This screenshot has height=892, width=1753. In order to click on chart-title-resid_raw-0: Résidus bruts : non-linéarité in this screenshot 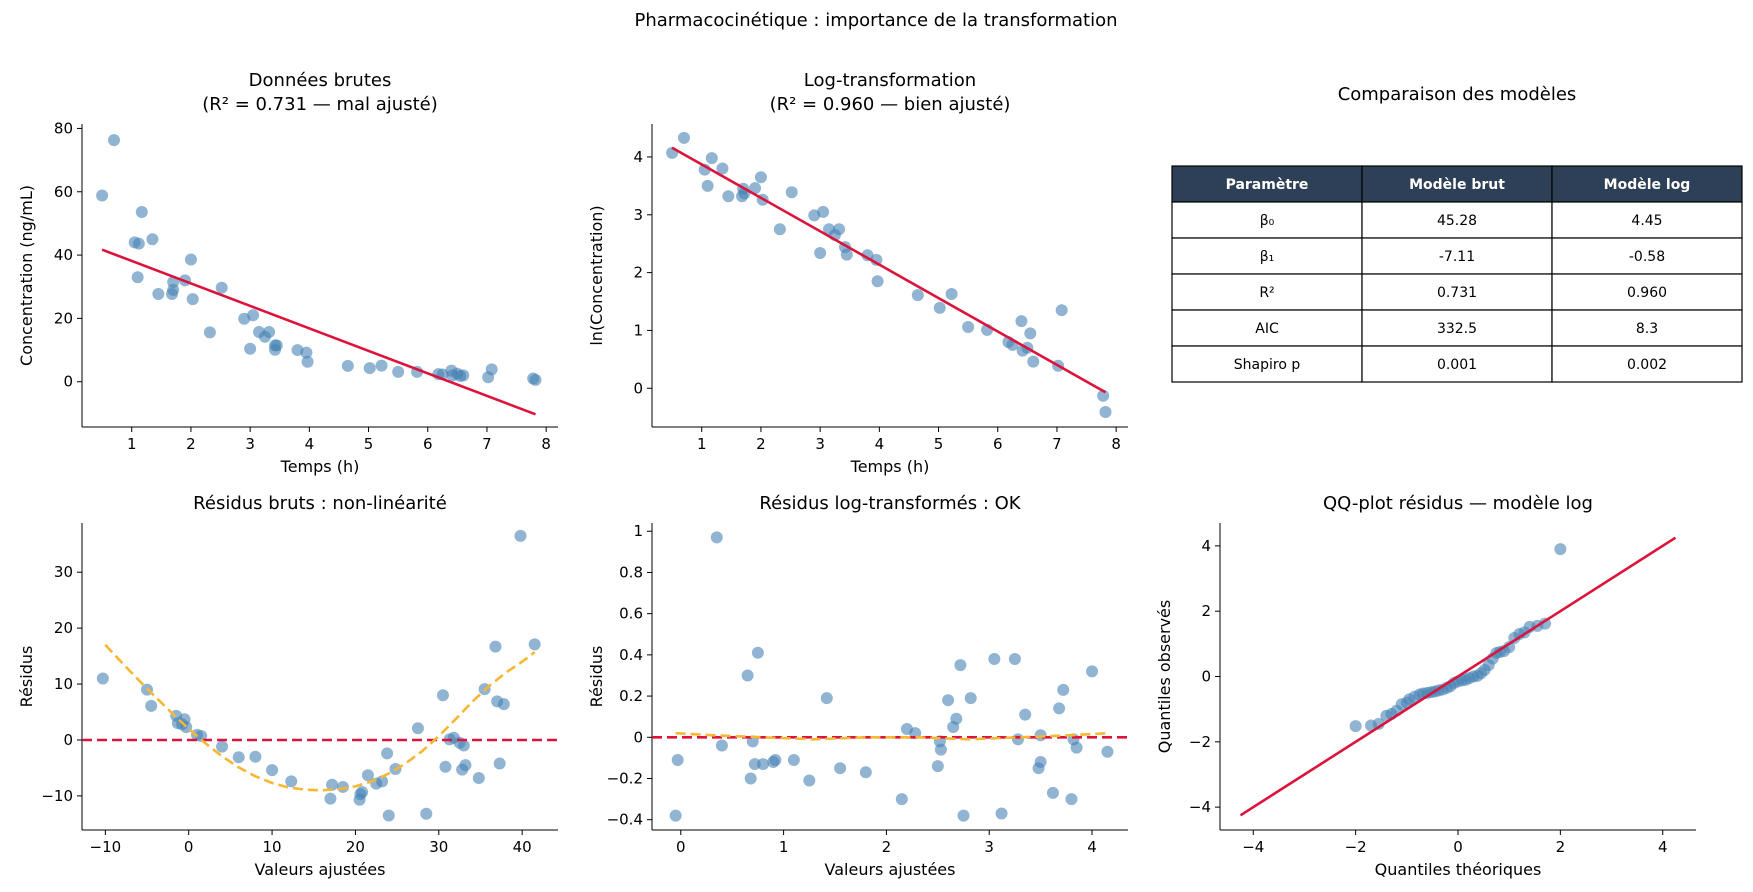, I will do `click(320, 503)`.